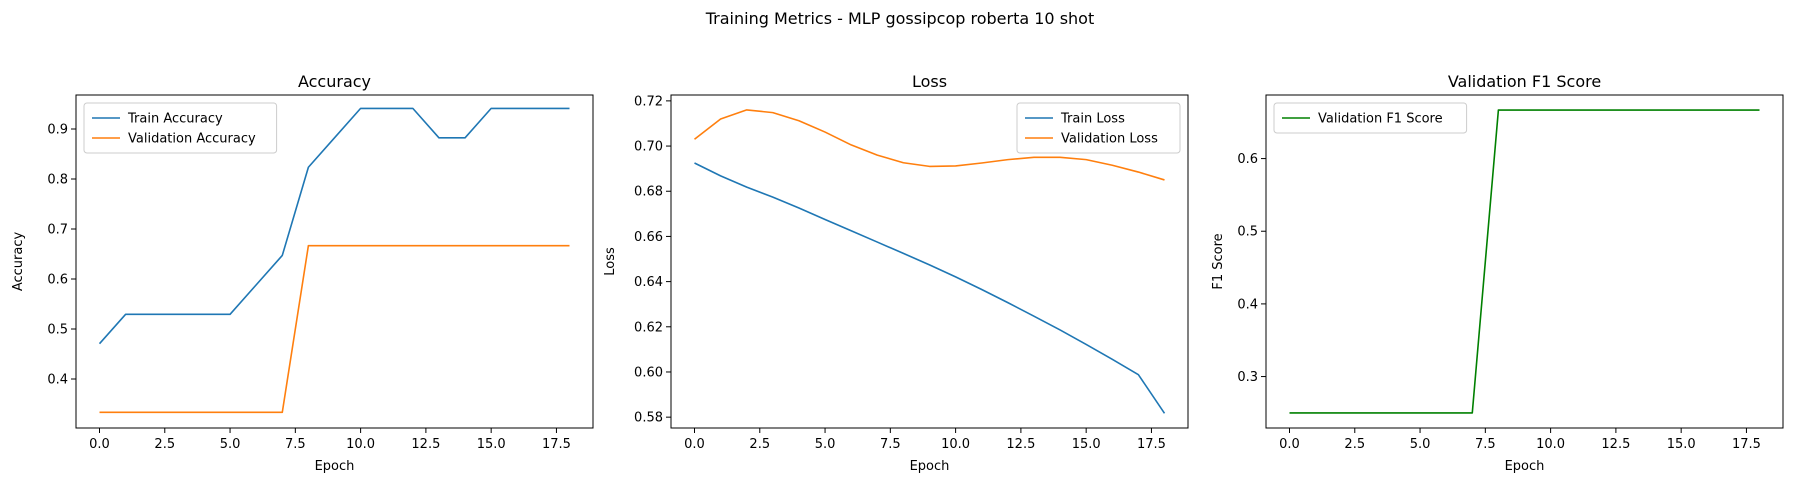 The image size is (1800, 500). Describe the element at coordinates (648, 282) in the screenshot. I see `y-tick-label: 0.64` at that location.